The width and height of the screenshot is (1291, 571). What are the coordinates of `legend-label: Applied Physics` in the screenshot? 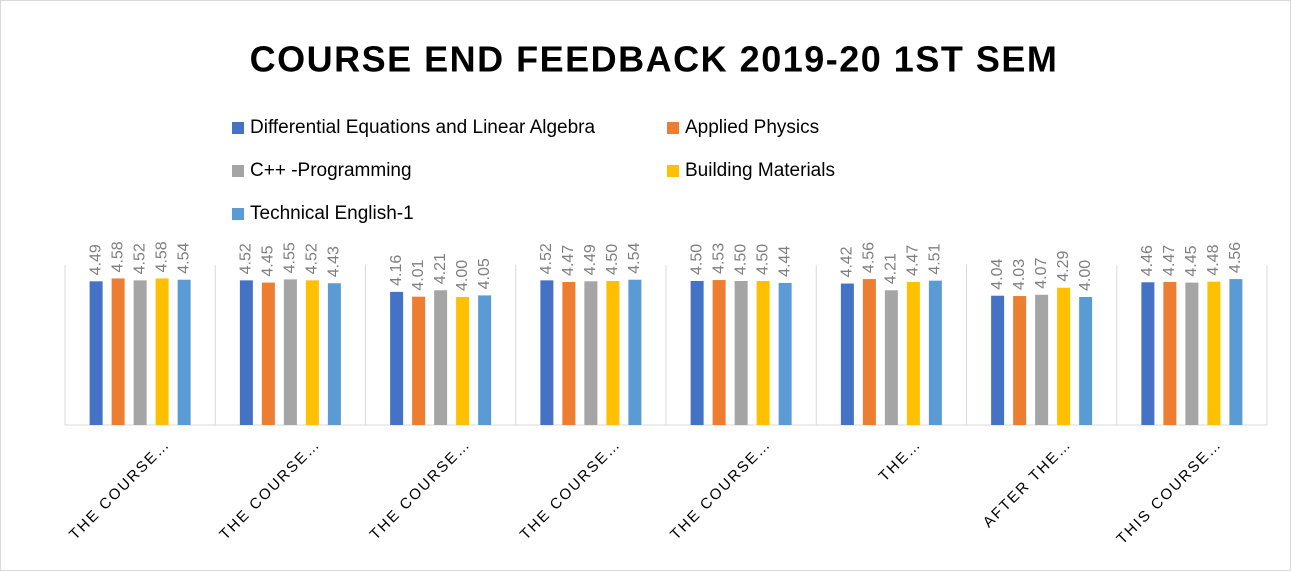 It's located at (752, 127).